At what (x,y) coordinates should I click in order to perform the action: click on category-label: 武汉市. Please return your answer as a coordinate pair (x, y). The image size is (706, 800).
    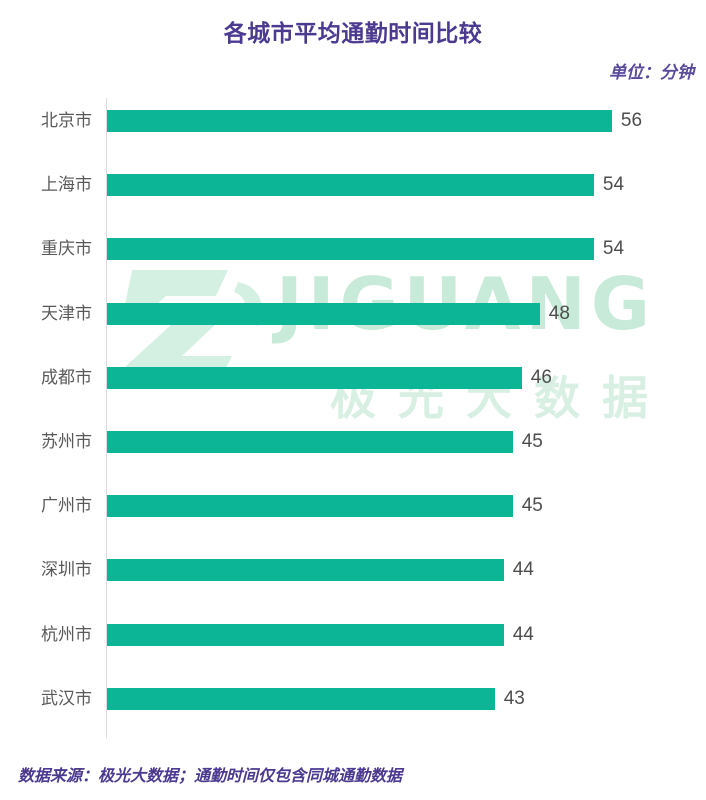
    Looking at the image, I should click on (66, 698).